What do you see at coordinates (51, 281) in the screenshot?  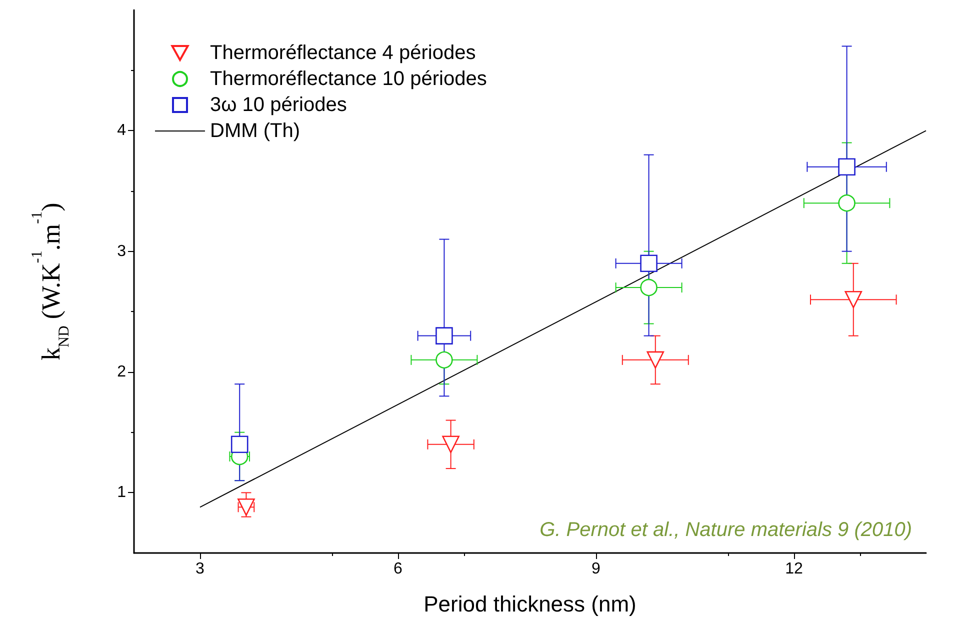 I see `y-axis-title: kND (W.K-1.m-1)` at bounding box center [51, 281].